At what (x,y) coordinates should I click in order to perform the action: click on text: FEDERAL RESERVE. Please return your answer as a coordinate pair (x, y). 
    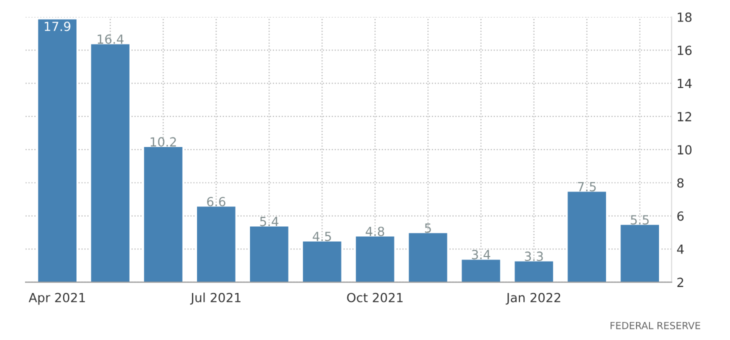
    Looking at the image, I should click on (655, 326).